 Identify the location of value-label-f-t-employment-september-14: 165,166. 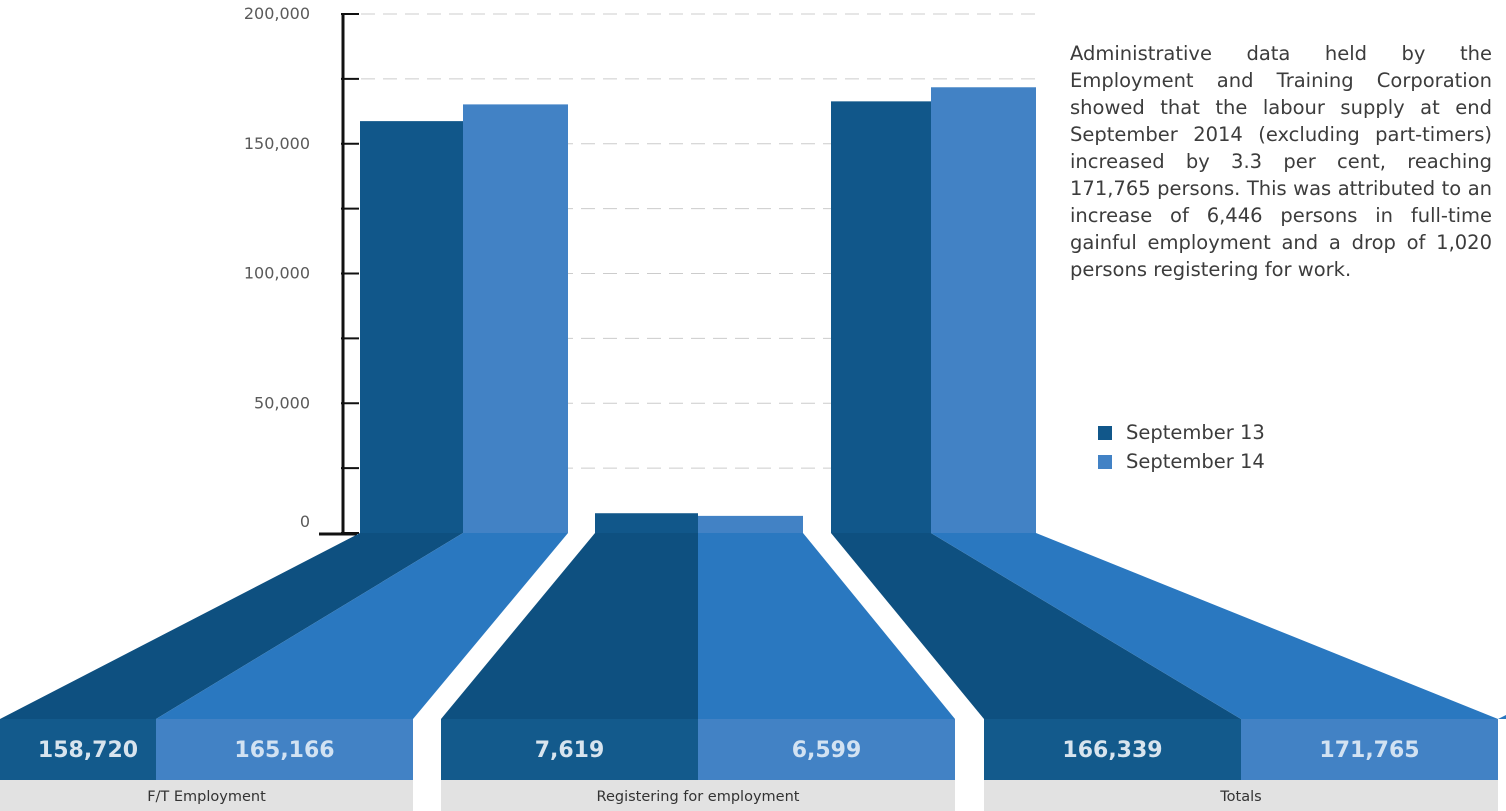
(284, 750).